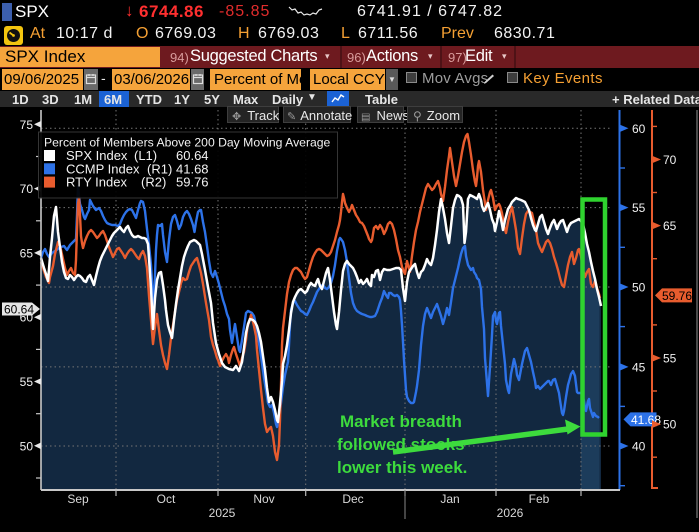  What do you see at coordinates (96, 182) in the screenshot?
I see `svg-text: RTY Index` at bounding box center [96, 182].